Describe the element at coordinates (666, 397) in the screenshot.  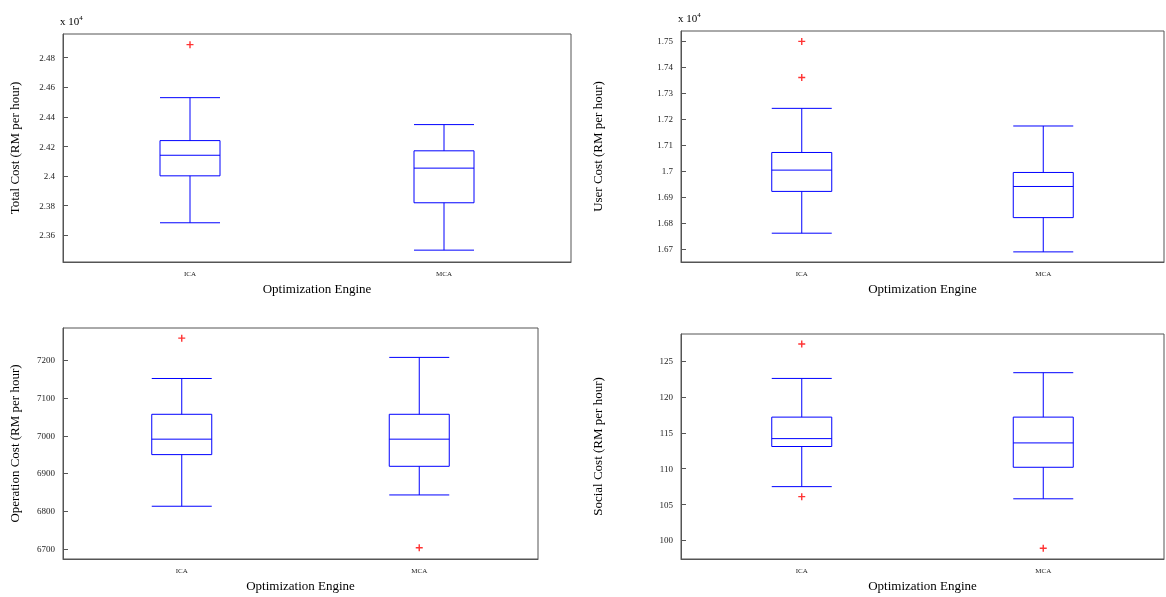
I see `y-tick-label: 120` at that location.